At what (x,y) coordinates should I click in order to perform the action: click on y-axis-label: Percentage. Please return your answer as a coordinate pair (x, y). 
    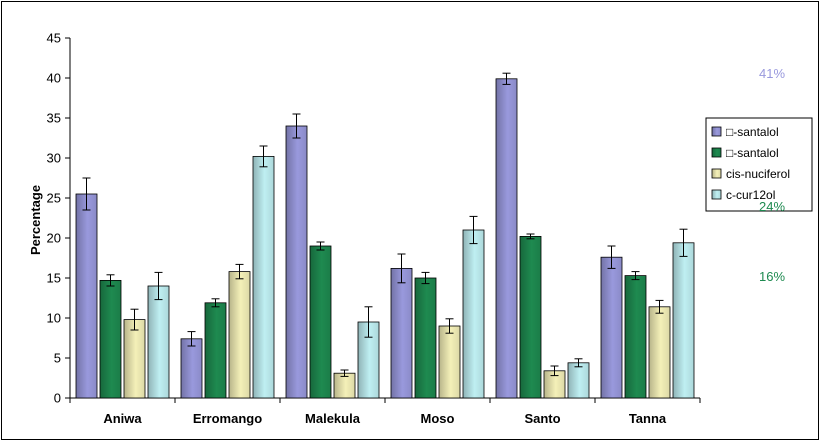
    Looking at the image, I should click on (35, 220).